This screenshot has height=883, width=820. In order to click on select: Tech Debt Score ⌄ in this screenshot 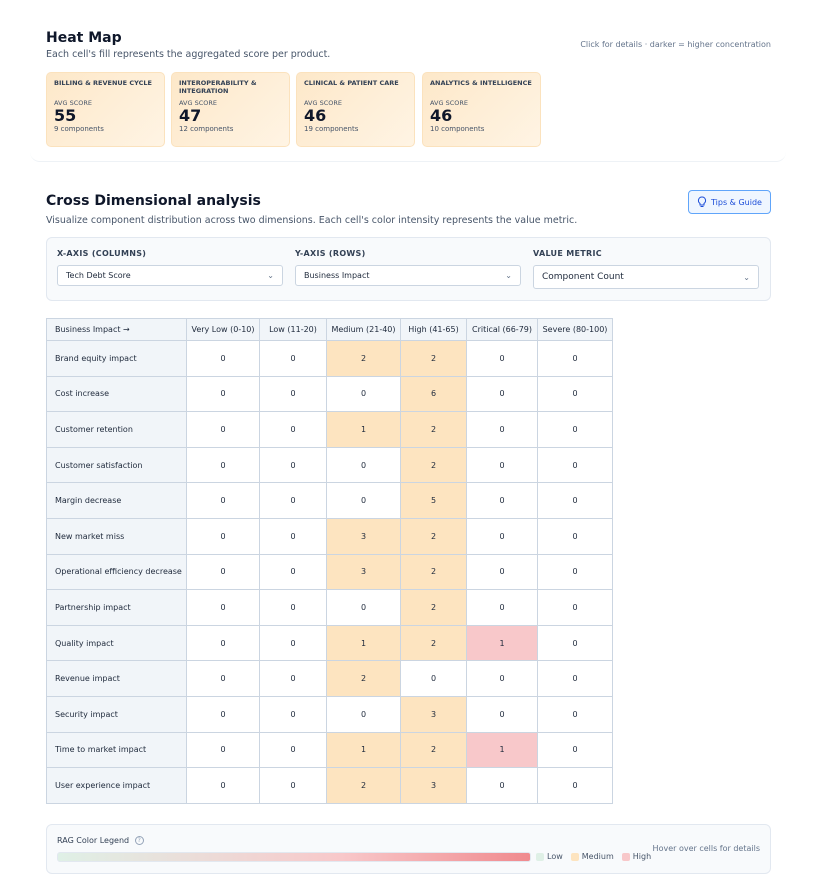, I will do `click(170, 275)`.